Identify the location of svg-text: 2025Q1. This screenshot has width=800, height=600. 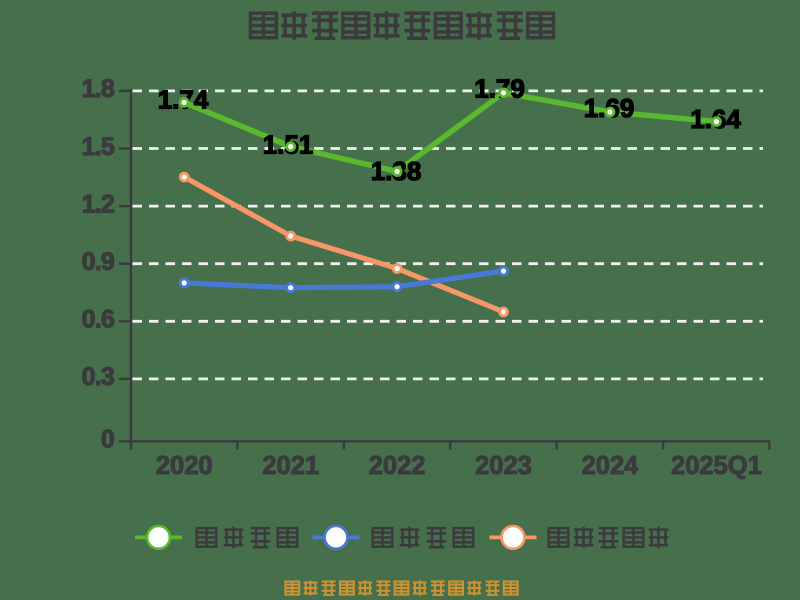
(716, 466).